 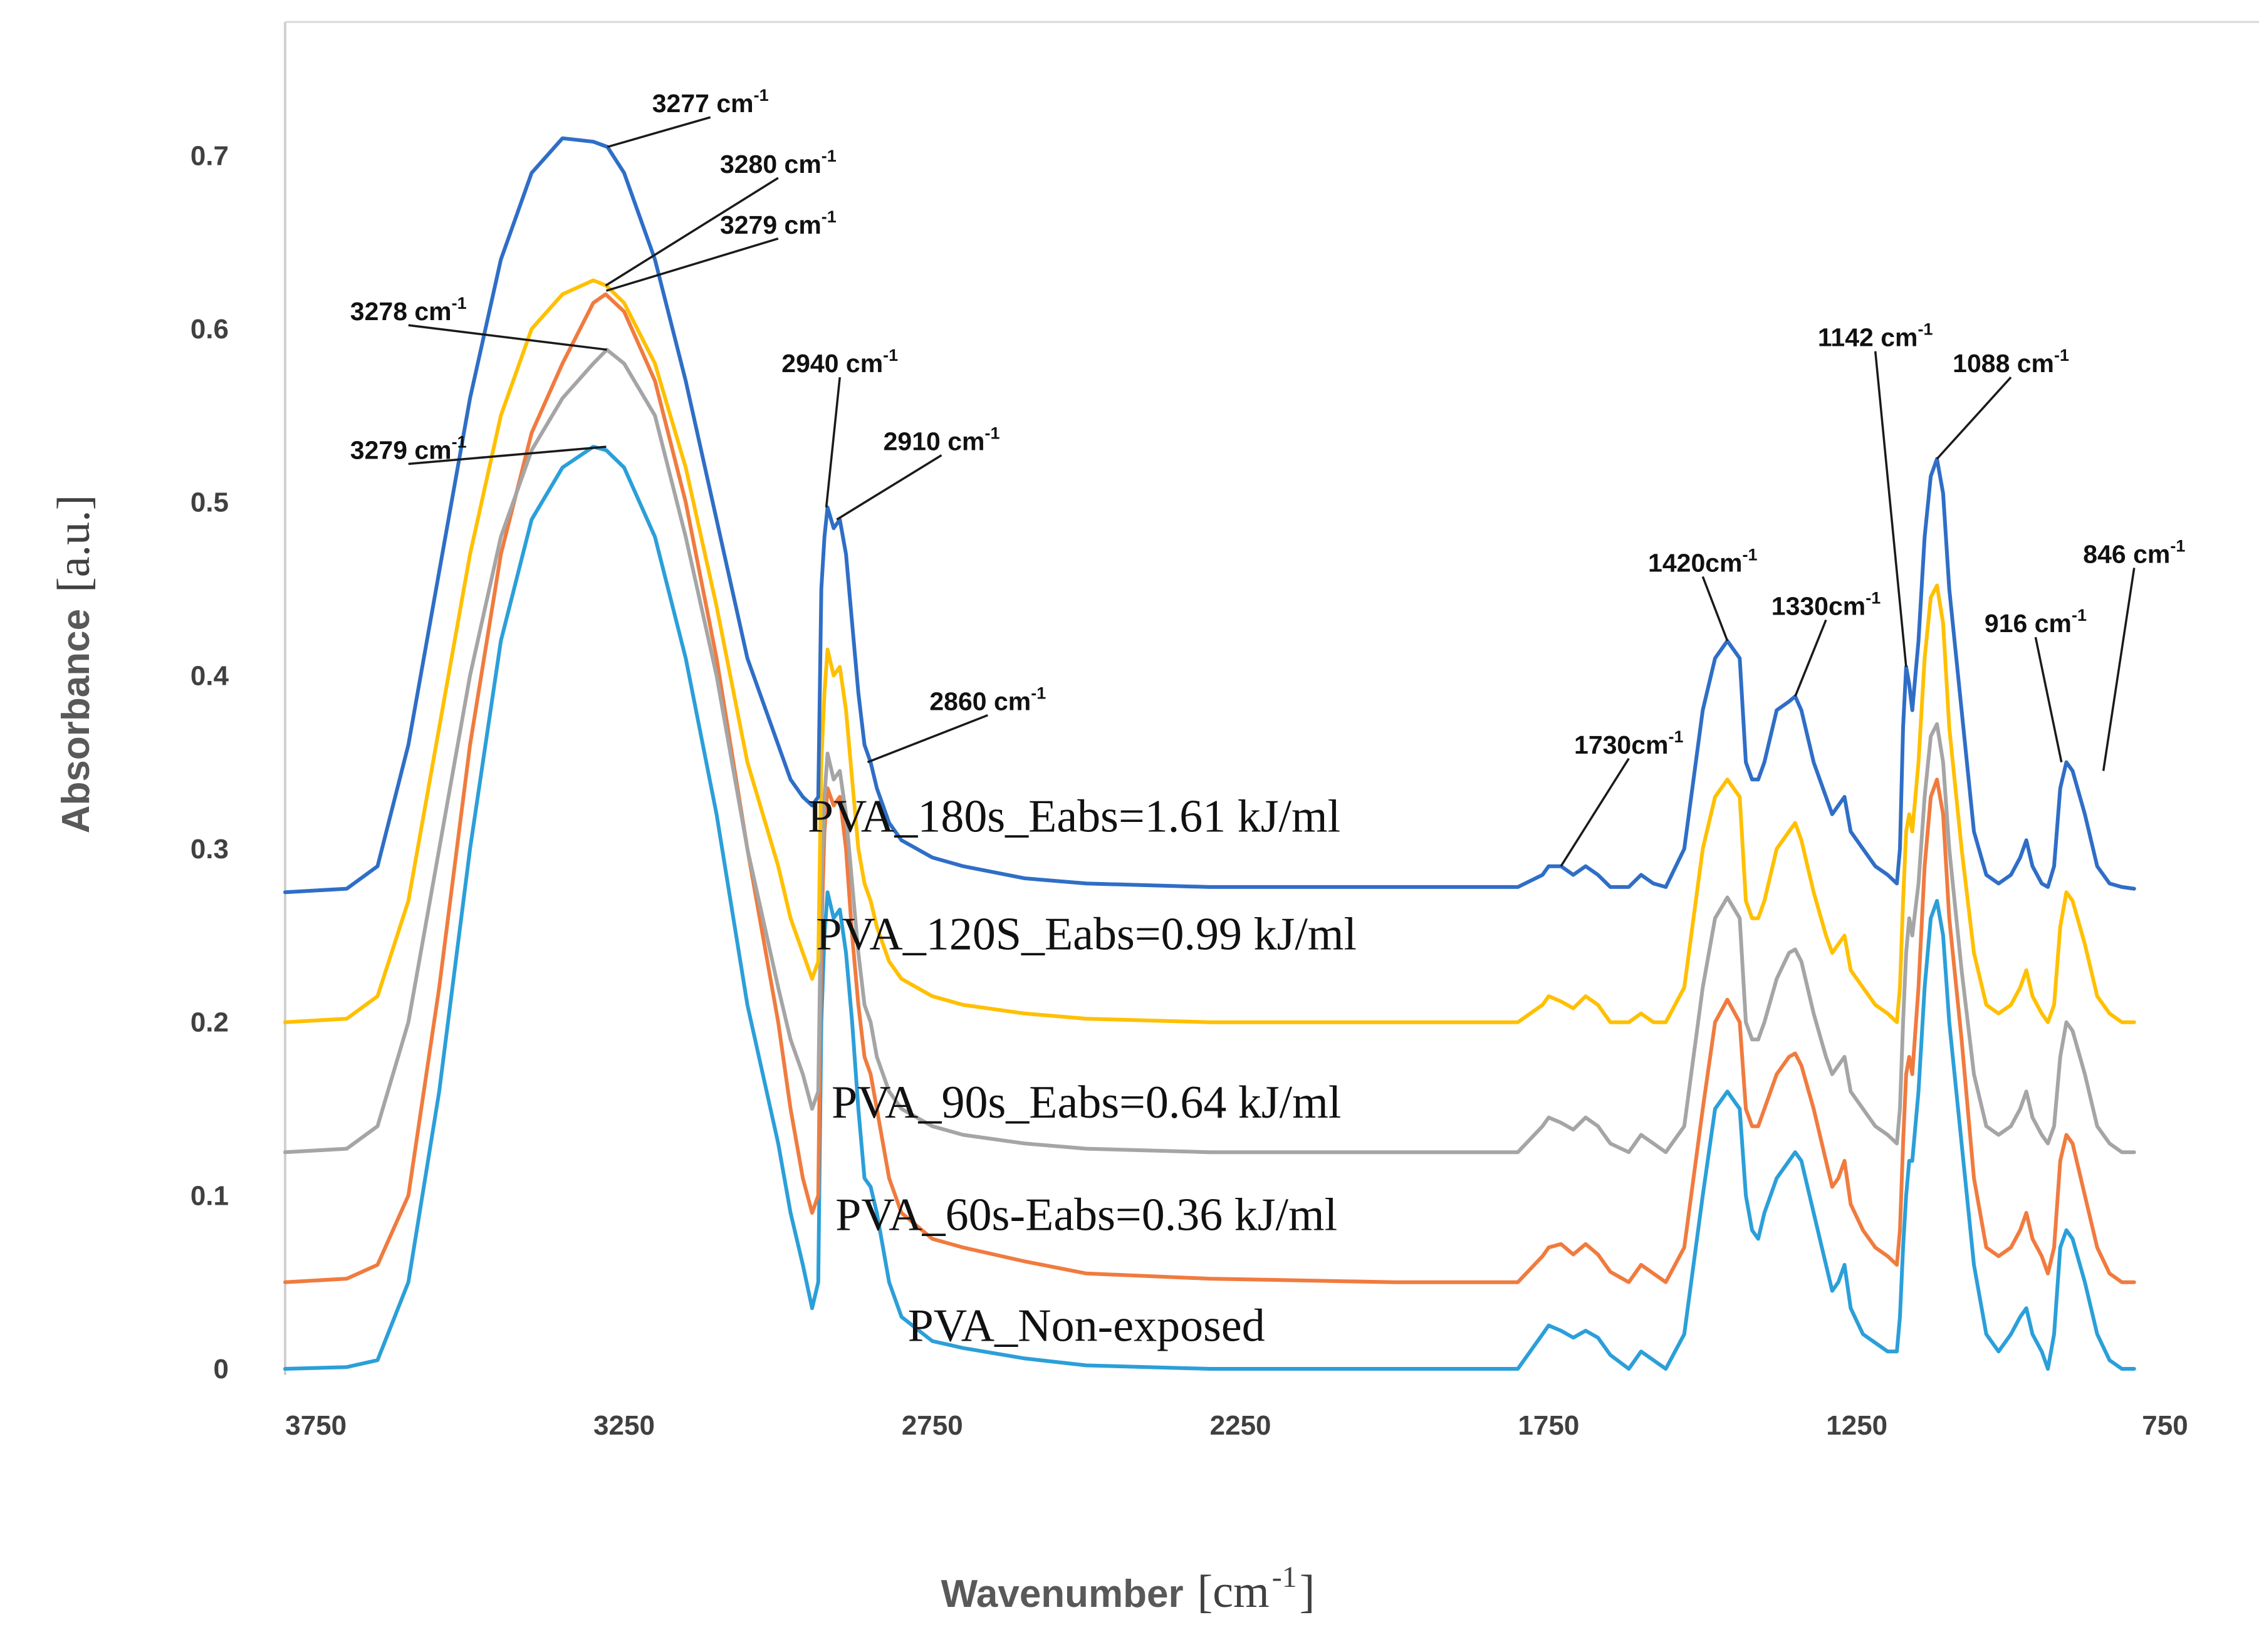 What do you see at coordinates (1876, 336) in the screenshot?
I see `peak-label-11: 1142 cm-1` at bounding box center [1876, 336].